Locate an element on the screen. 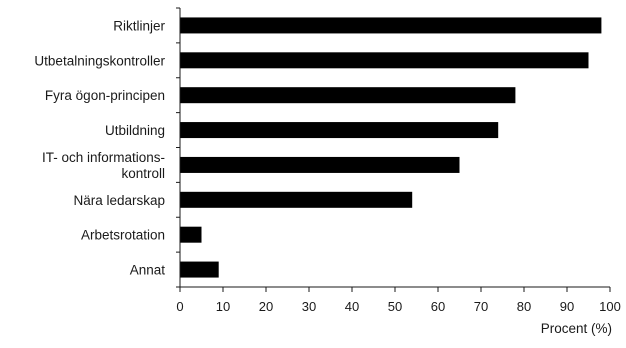 The image size is (626, 348). category-label-5: Nära ledarskap is located at coordinates (119, 200).